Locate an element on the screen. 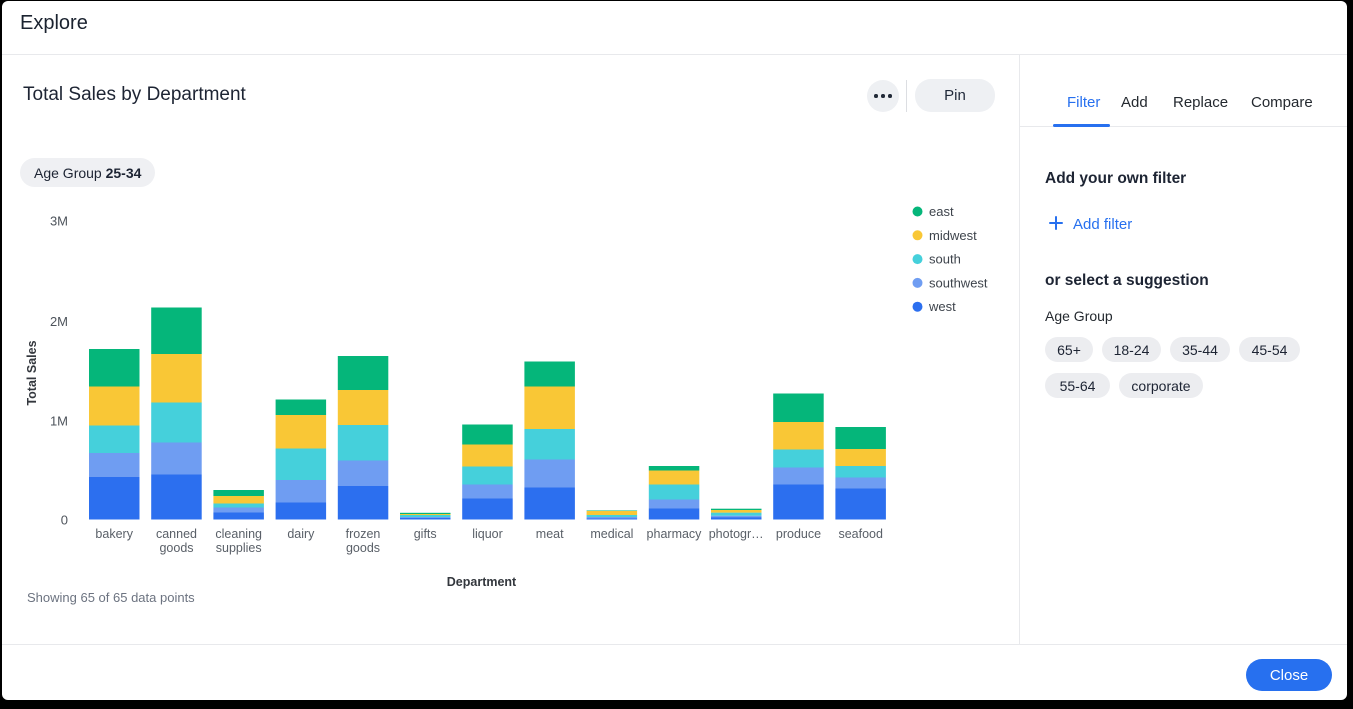 This screenshot has height=709, width=1353. svg-text: 2M is located at coordinates (59, 321).